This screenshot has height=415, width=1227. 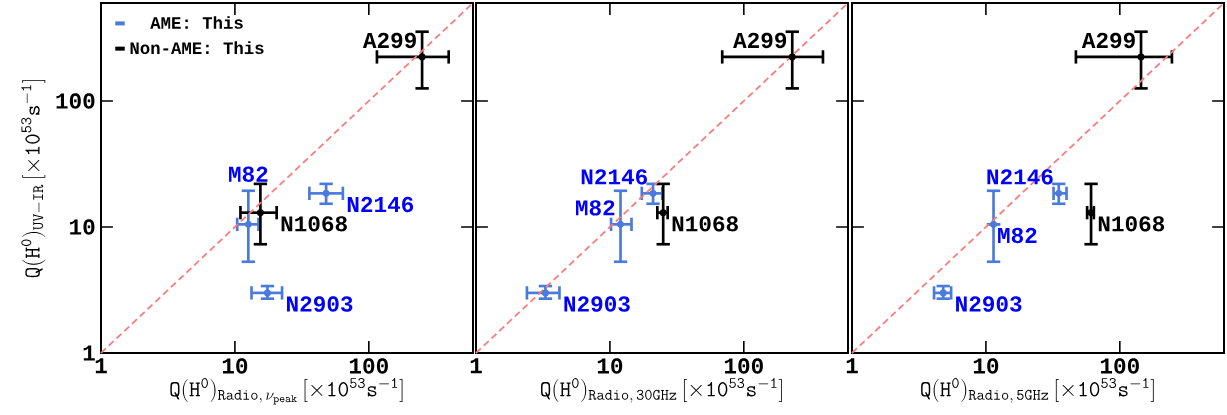 What do you see at coordinates (82, 227) in the screenshot?
I see `y-tick-label: 10` at bounding box center [82, 227].